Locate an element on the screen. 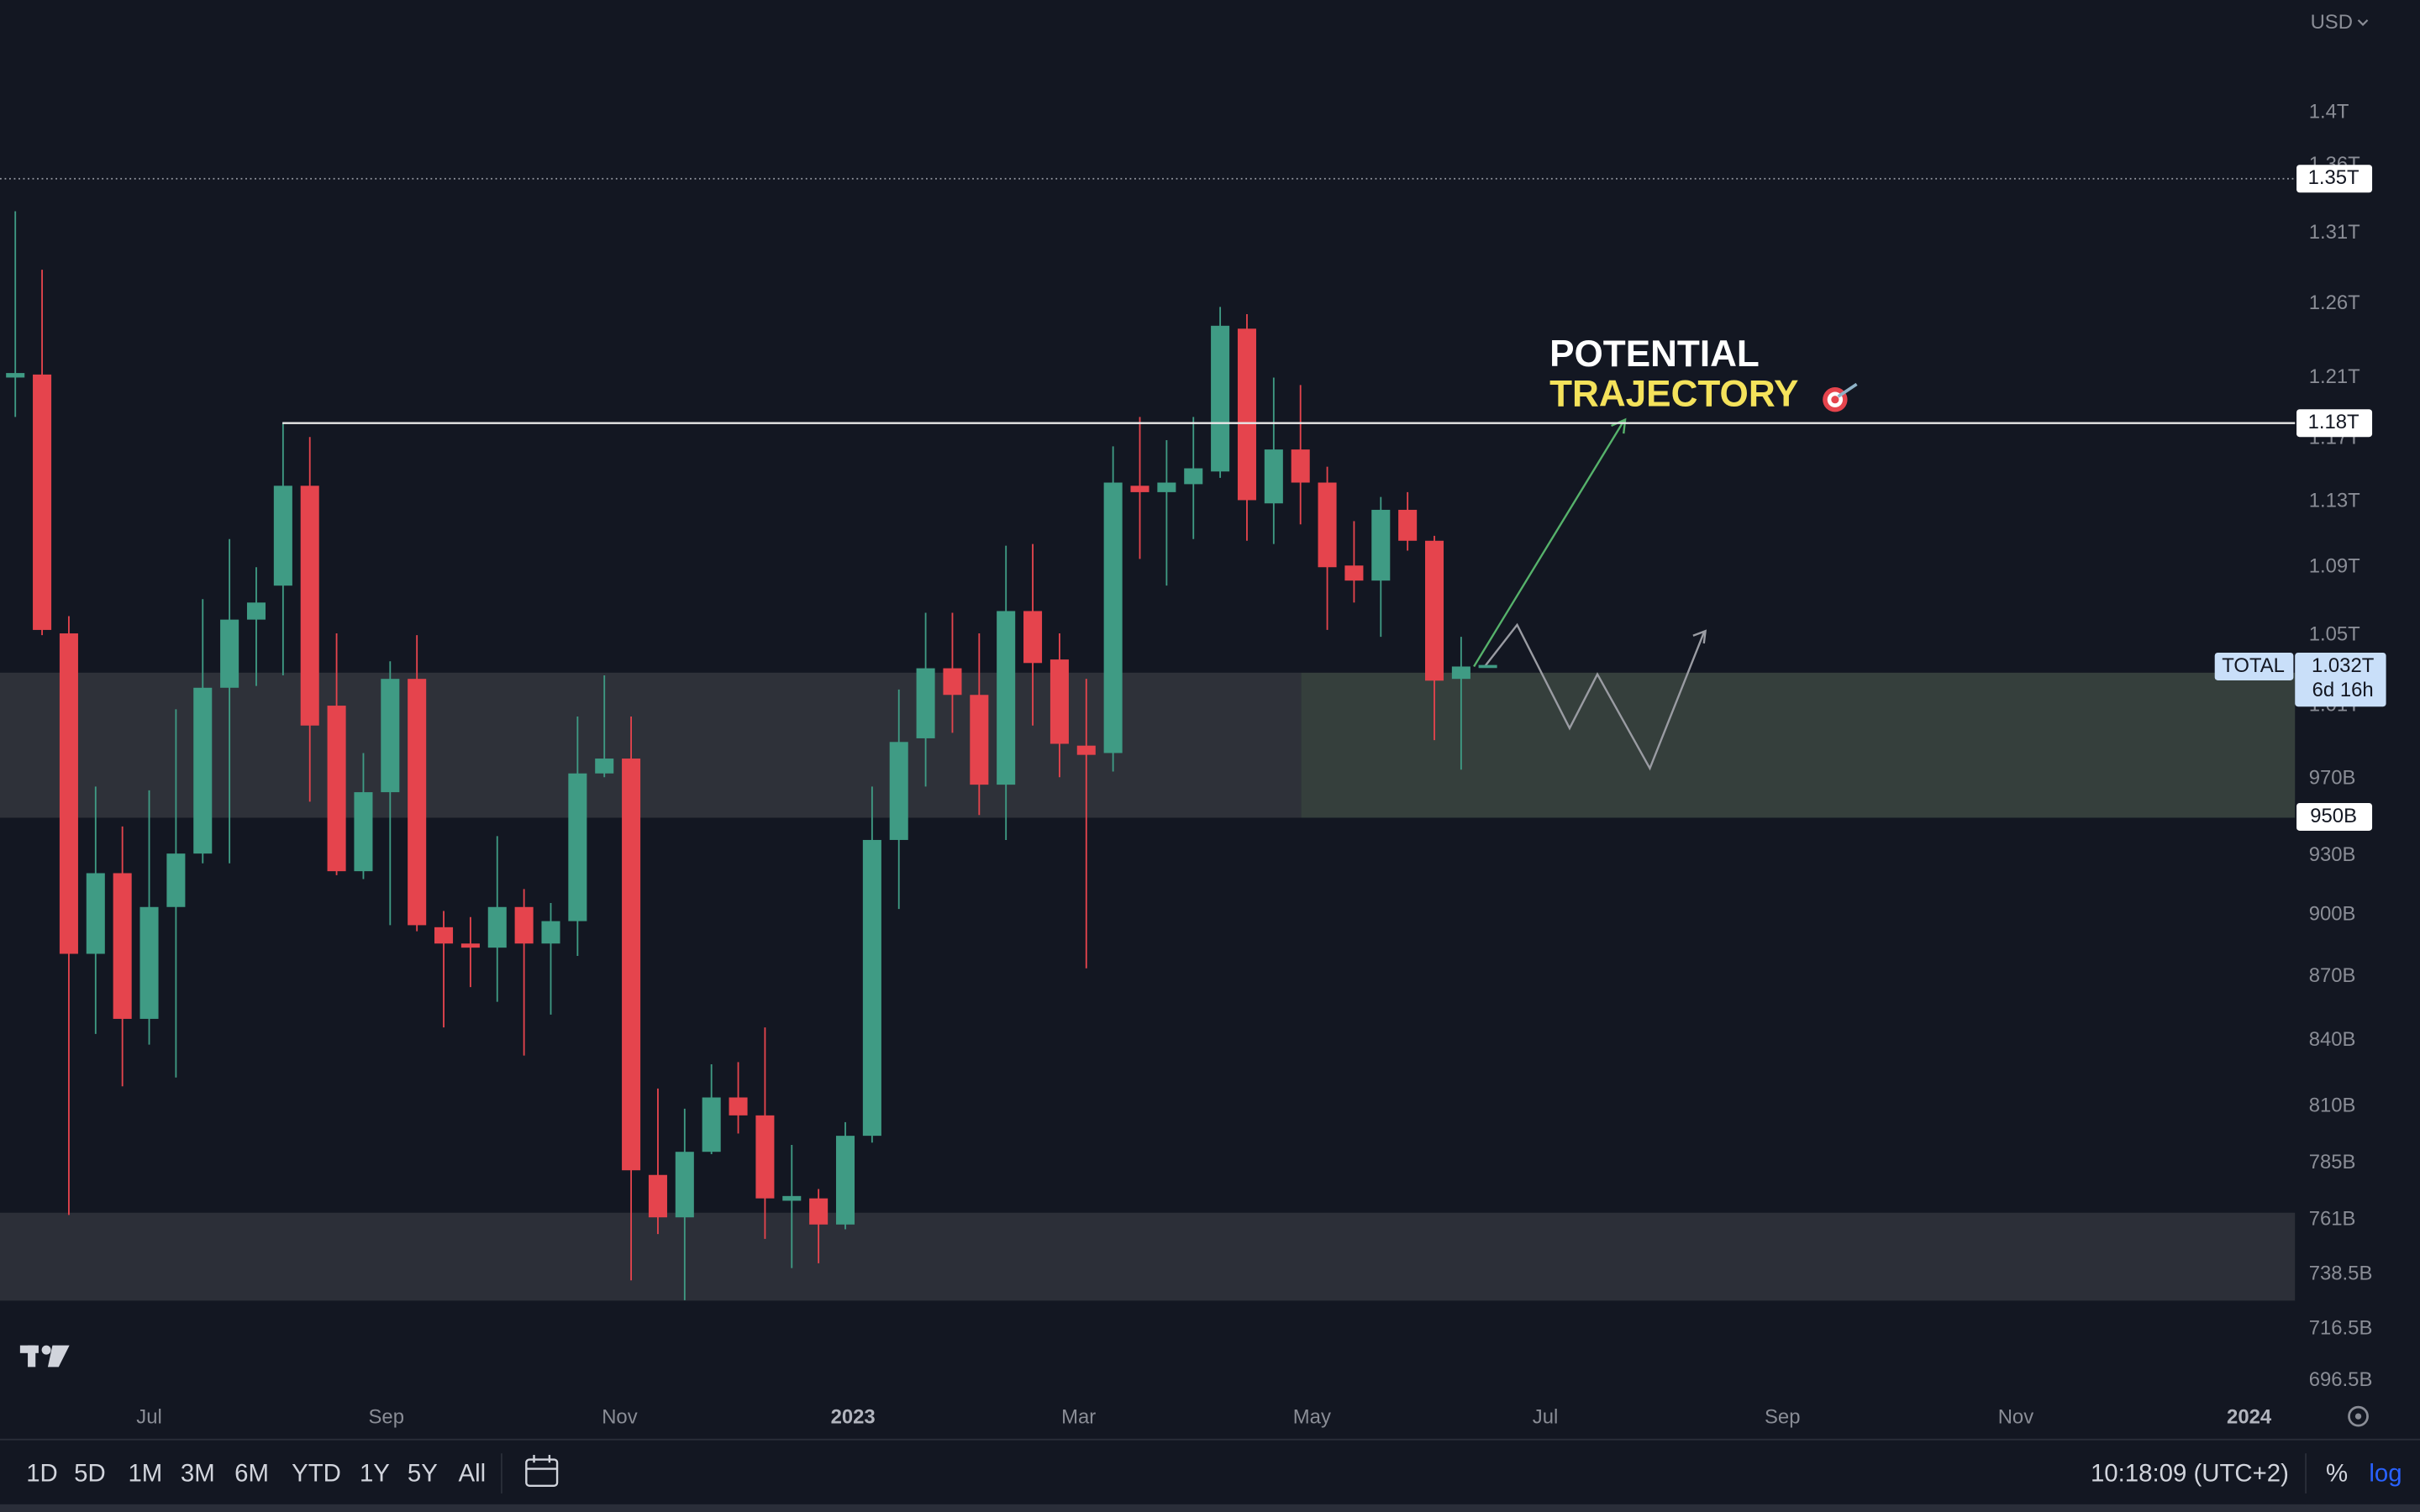 The width and height of the screenshot is (2420, 1512). y-tick-label: 1.4T is located at coordinates (2329, 111).